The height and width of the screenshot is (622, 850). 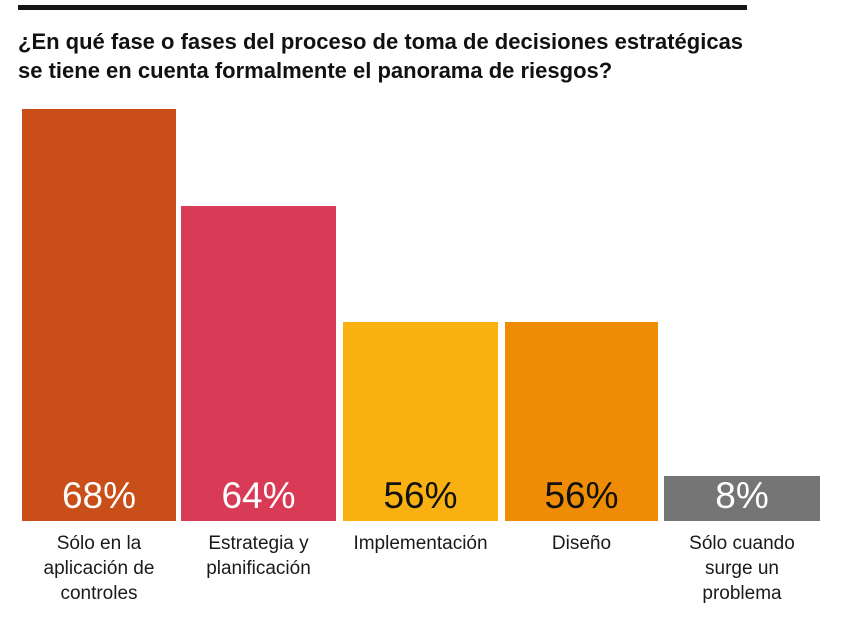 What do you see at coordinates (581, 543) in the screenshot?
I see `bar-category-label-diseno: Diseño` at bounding box center [581, 543].